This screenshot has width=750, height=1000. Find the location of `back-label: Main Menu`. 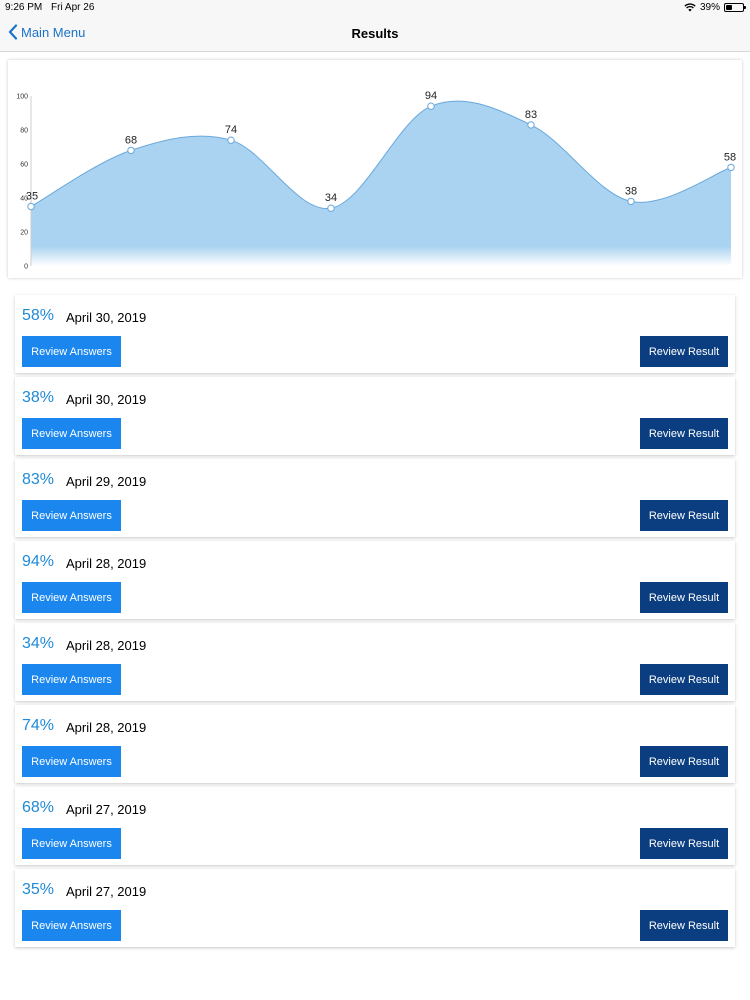

back-label: Main Menu is located at coordinates (53, 32).